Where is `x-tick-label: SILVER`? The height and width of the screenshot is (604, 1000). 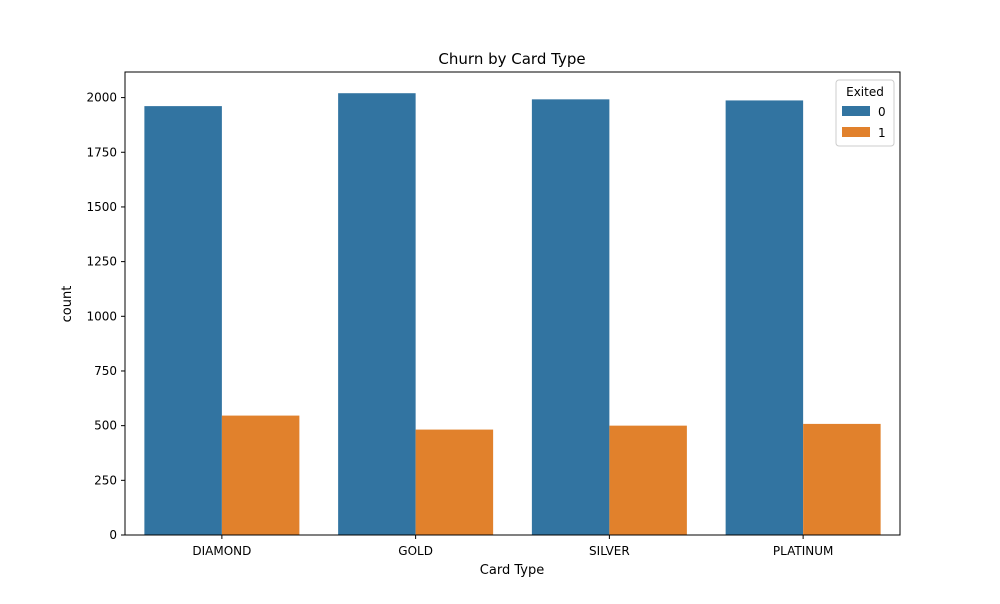 x-tick-label: SILVER is located at coordinates (609, 551).